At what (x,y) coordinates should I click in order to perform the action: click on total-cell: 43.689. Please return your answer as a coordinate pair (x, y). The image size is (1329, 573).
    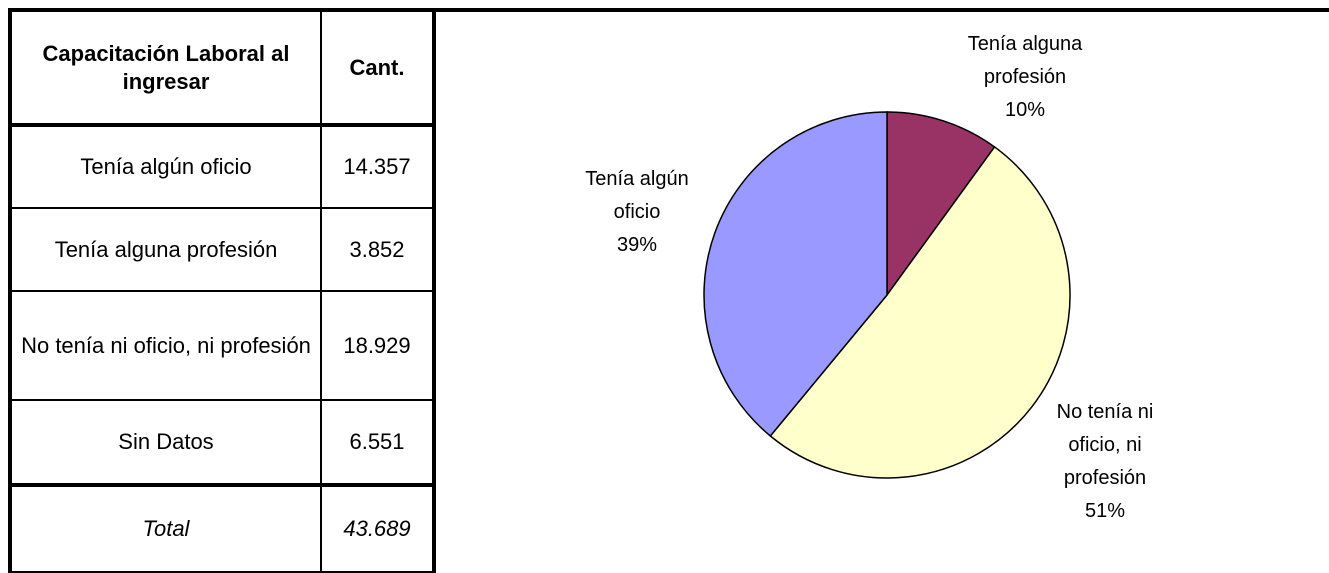
    Looking at the image, I should click on (377, 528).